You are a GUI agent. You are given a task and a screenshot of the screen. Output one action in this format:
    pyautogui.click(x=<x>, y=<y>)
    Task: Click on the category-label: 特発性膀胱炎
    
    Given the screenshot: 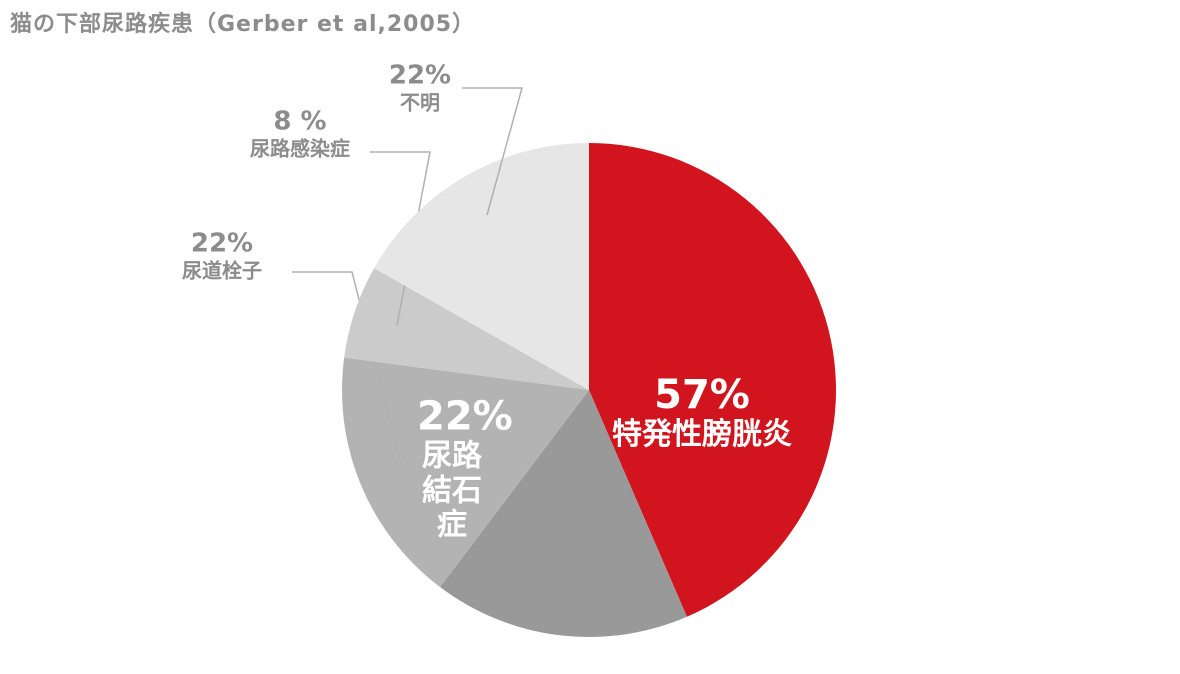 What is the action you would take?
    pyautogui.click(x=702, y=434)
    